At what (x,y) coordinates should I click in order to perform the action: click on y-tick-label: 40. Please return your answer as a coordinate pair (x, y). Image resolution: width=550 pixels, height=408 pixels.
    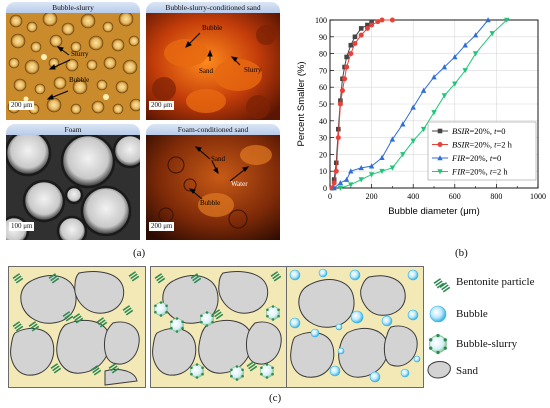
    Looking at the image, I should click on (323, 121).